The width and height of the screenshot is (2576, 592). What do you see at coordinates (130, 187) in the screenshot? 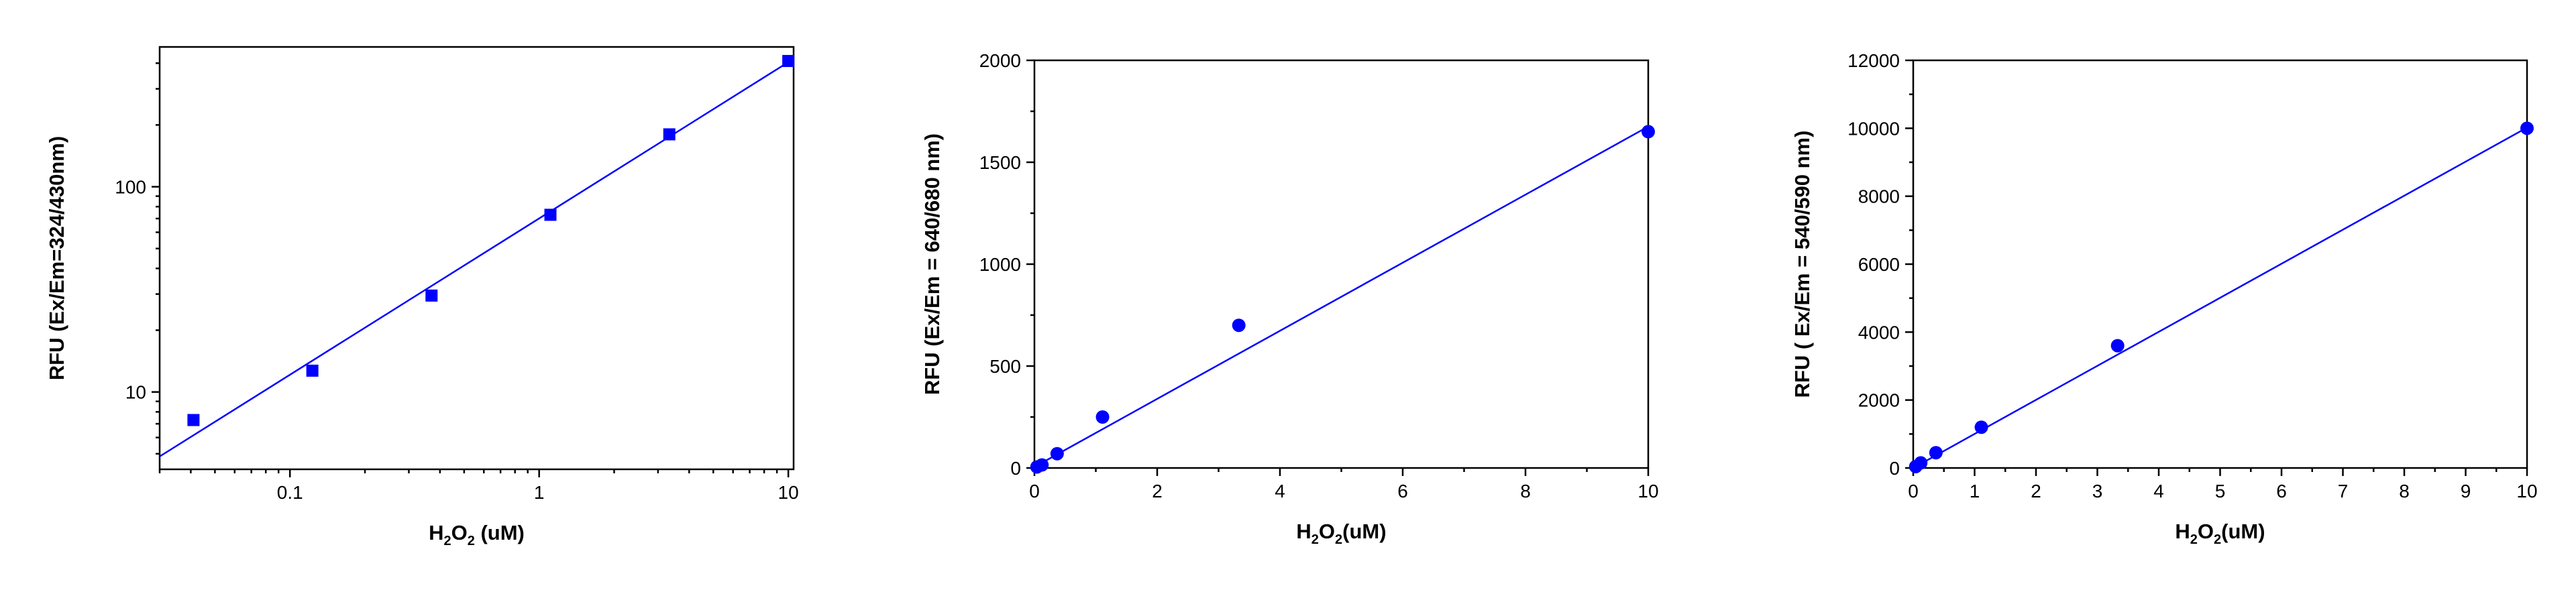
I see `y-tick-label: 100` at bounding box center [130, 187].